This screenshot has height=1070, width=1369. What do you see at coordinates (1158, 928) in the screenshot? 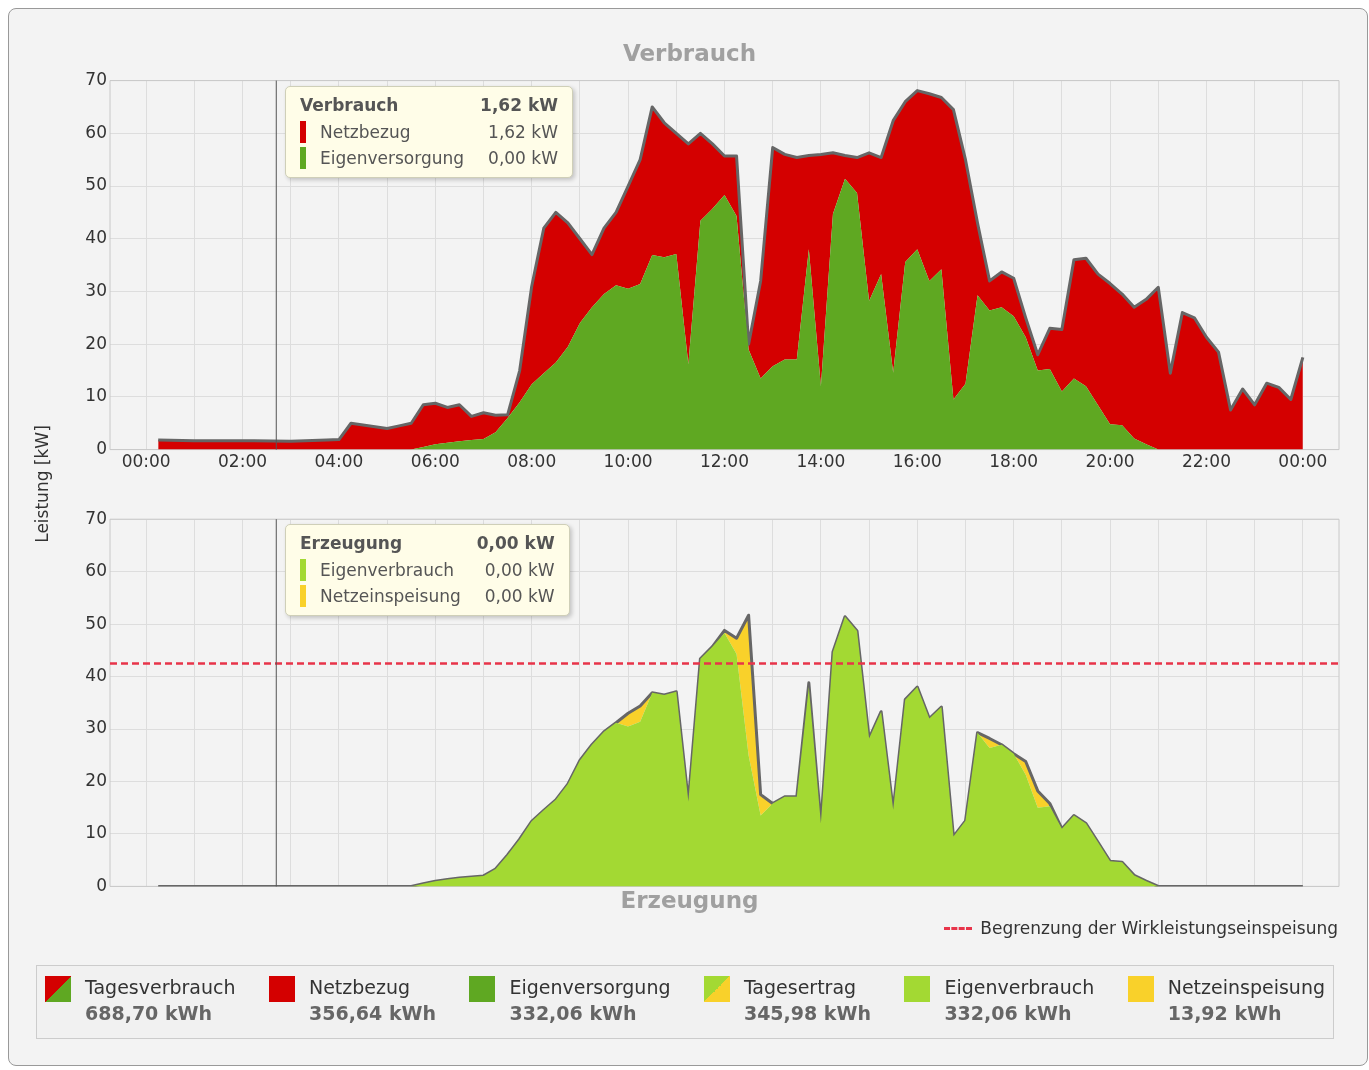
I see `legend-label: Begrenzung der Wirkleistungseinspeisung` at bounding box center [1158, 928].